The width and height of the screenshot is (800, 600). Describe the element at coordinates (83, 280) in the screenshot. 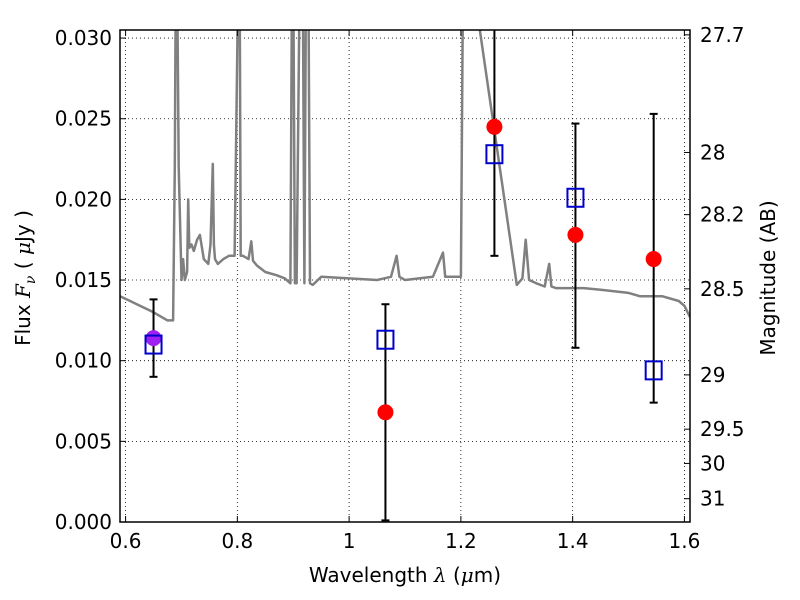

I see `y-tick-label: 0.015` at that location.